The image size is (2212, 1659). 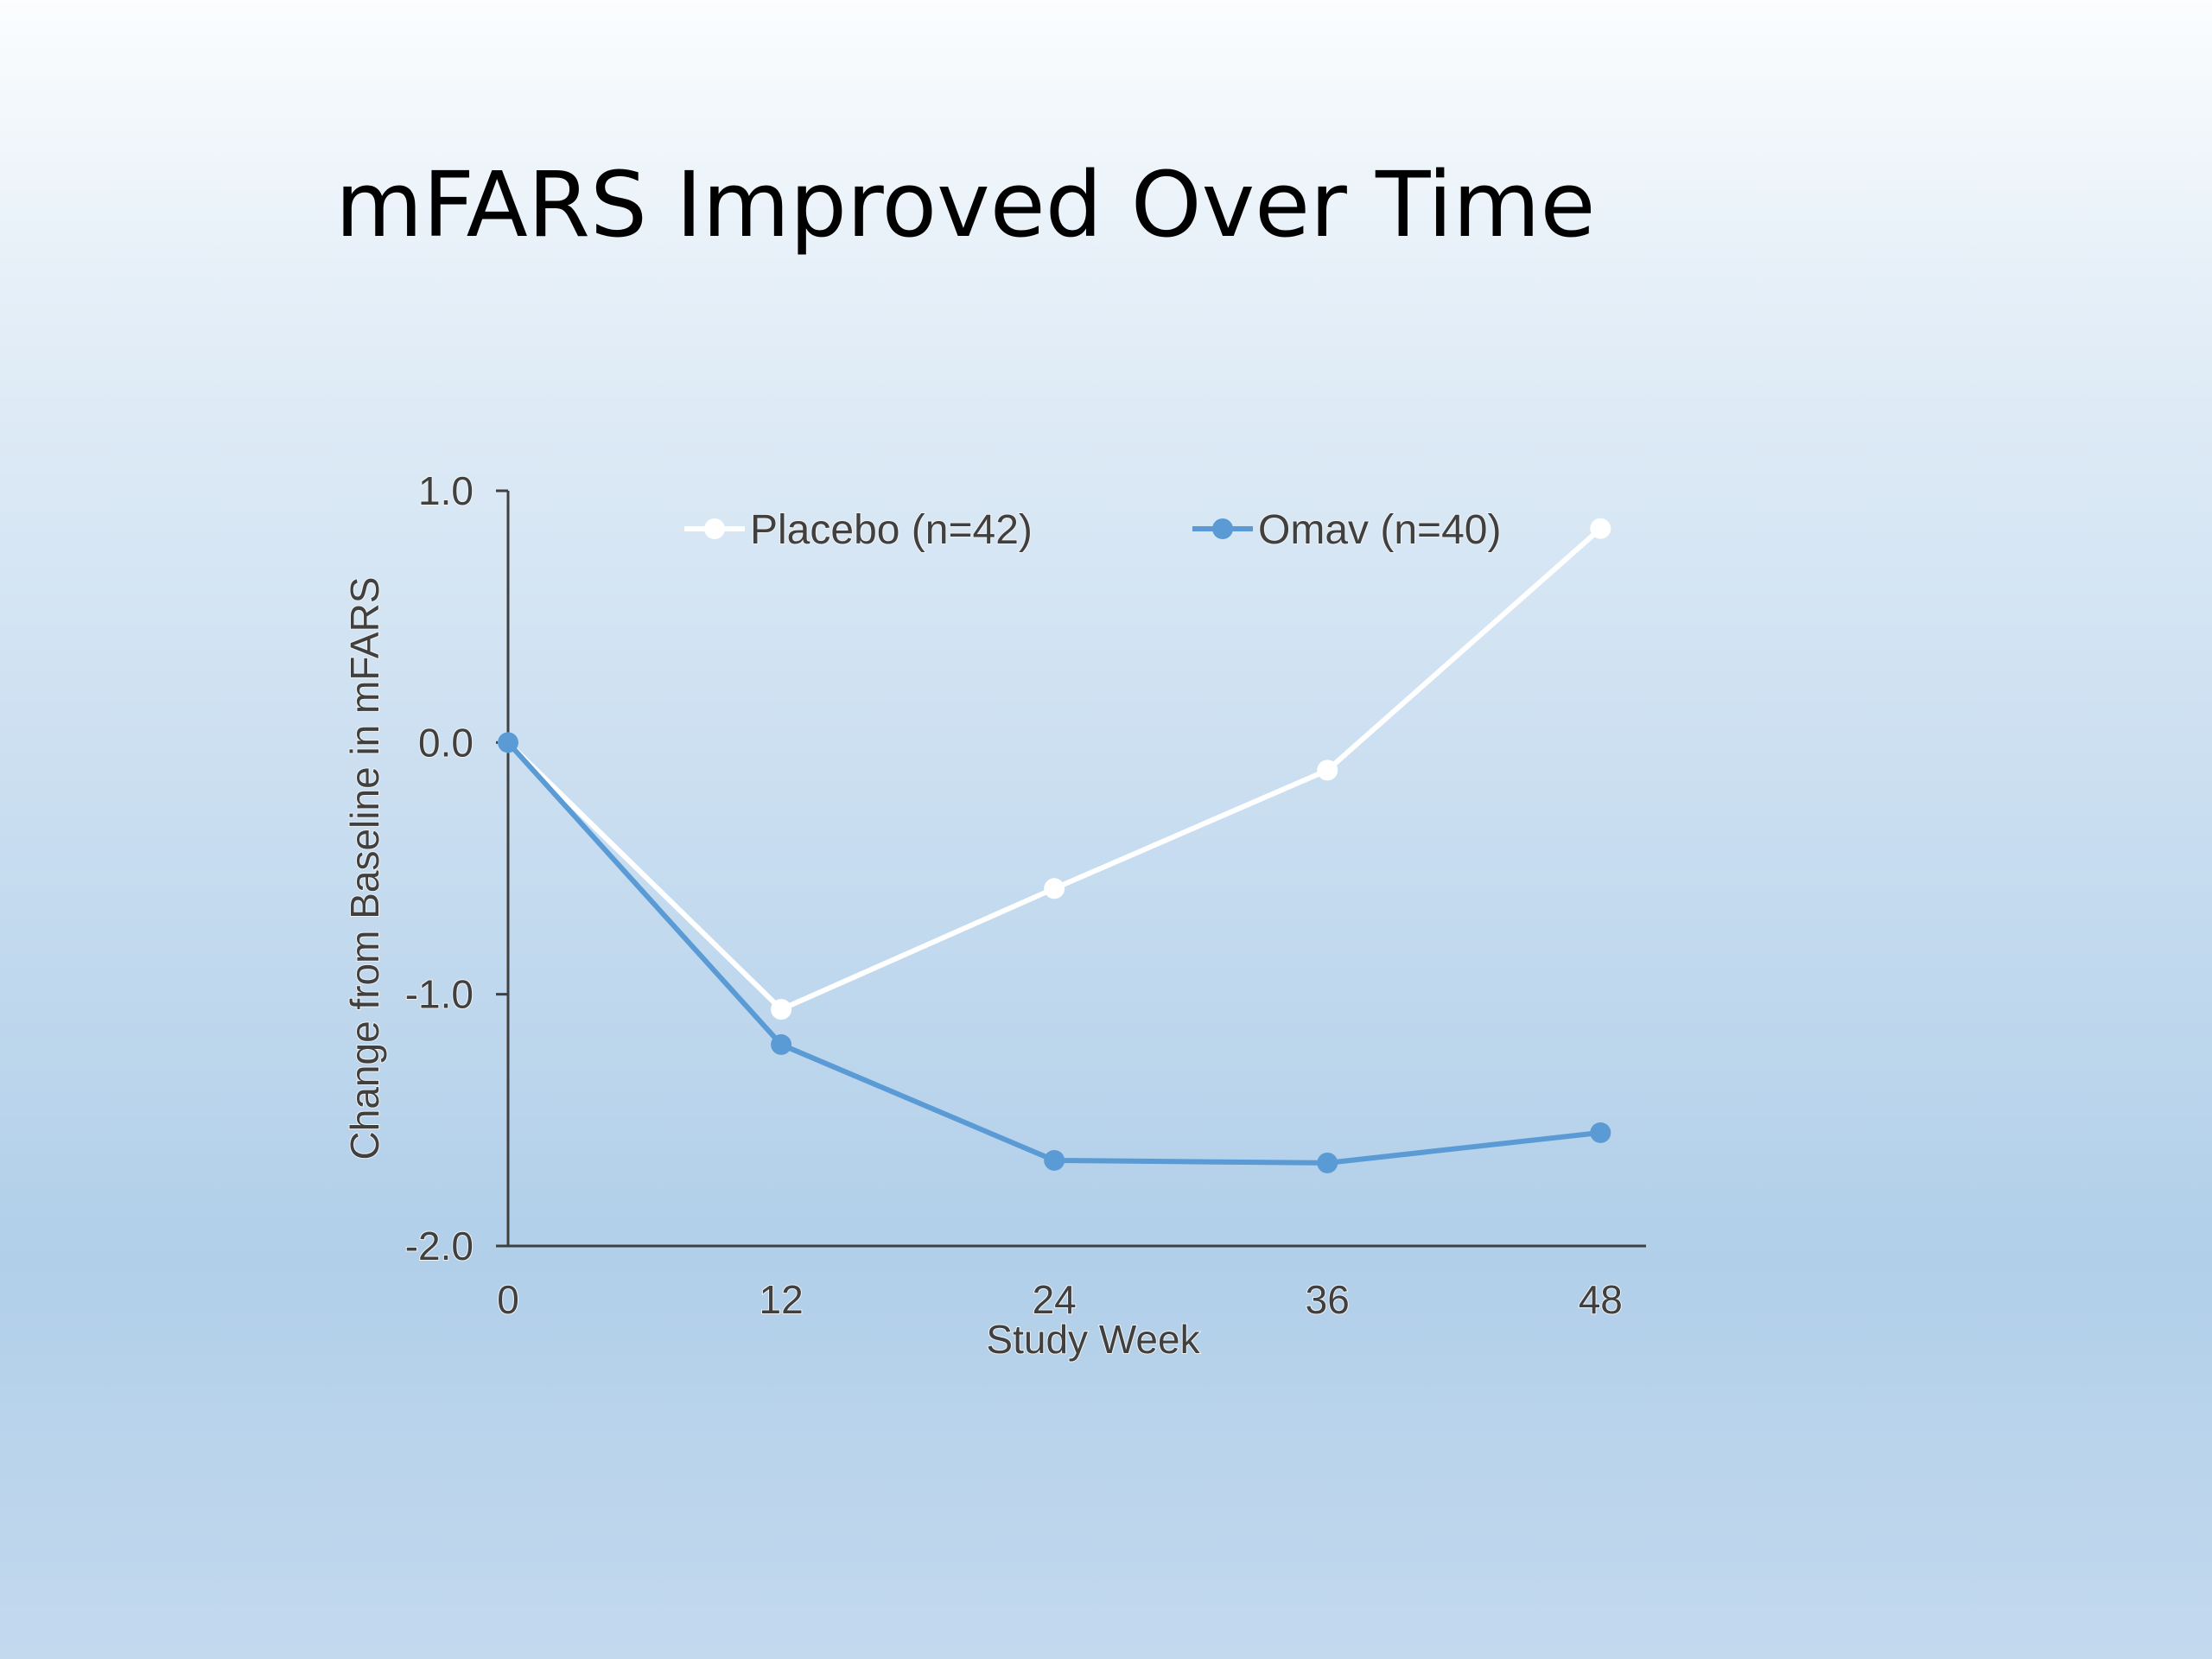 I want to click on legend-item: Omav (n=40), so click(x=1347, y=530).